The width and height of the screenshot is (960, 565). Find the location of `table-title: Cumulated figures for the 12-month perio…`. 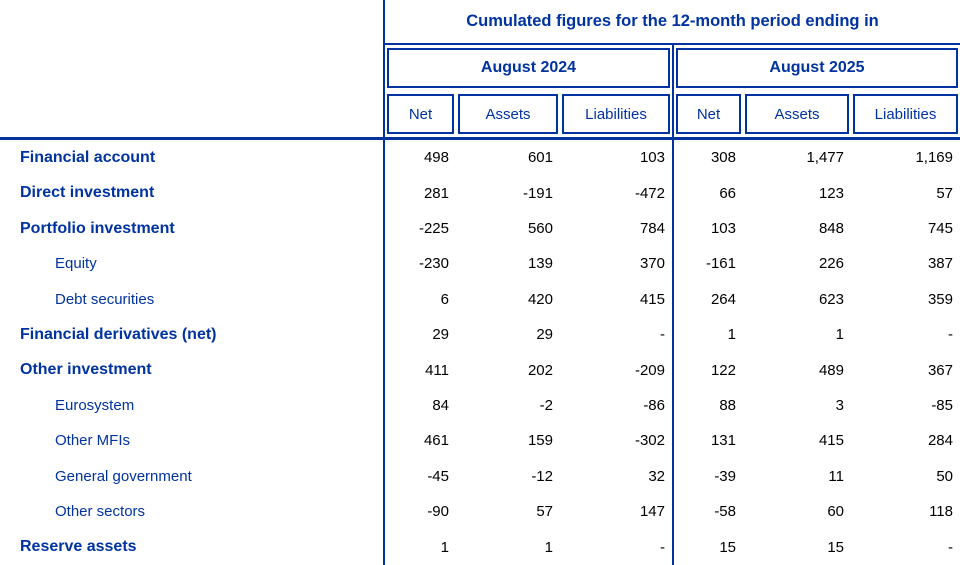

table-title: Cumulated figures for the 12-month perio… is located at coordinates (671, 22).